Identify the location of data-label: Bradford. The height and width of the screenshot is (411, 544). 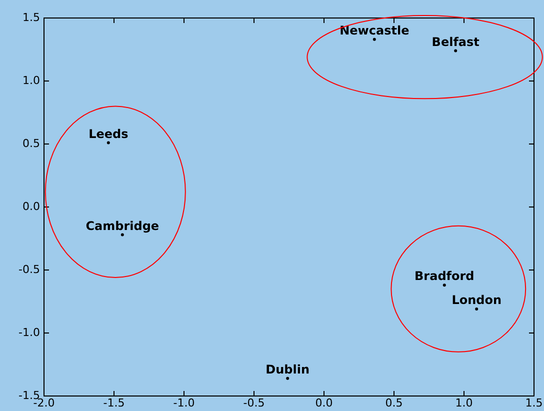
(444, 276).